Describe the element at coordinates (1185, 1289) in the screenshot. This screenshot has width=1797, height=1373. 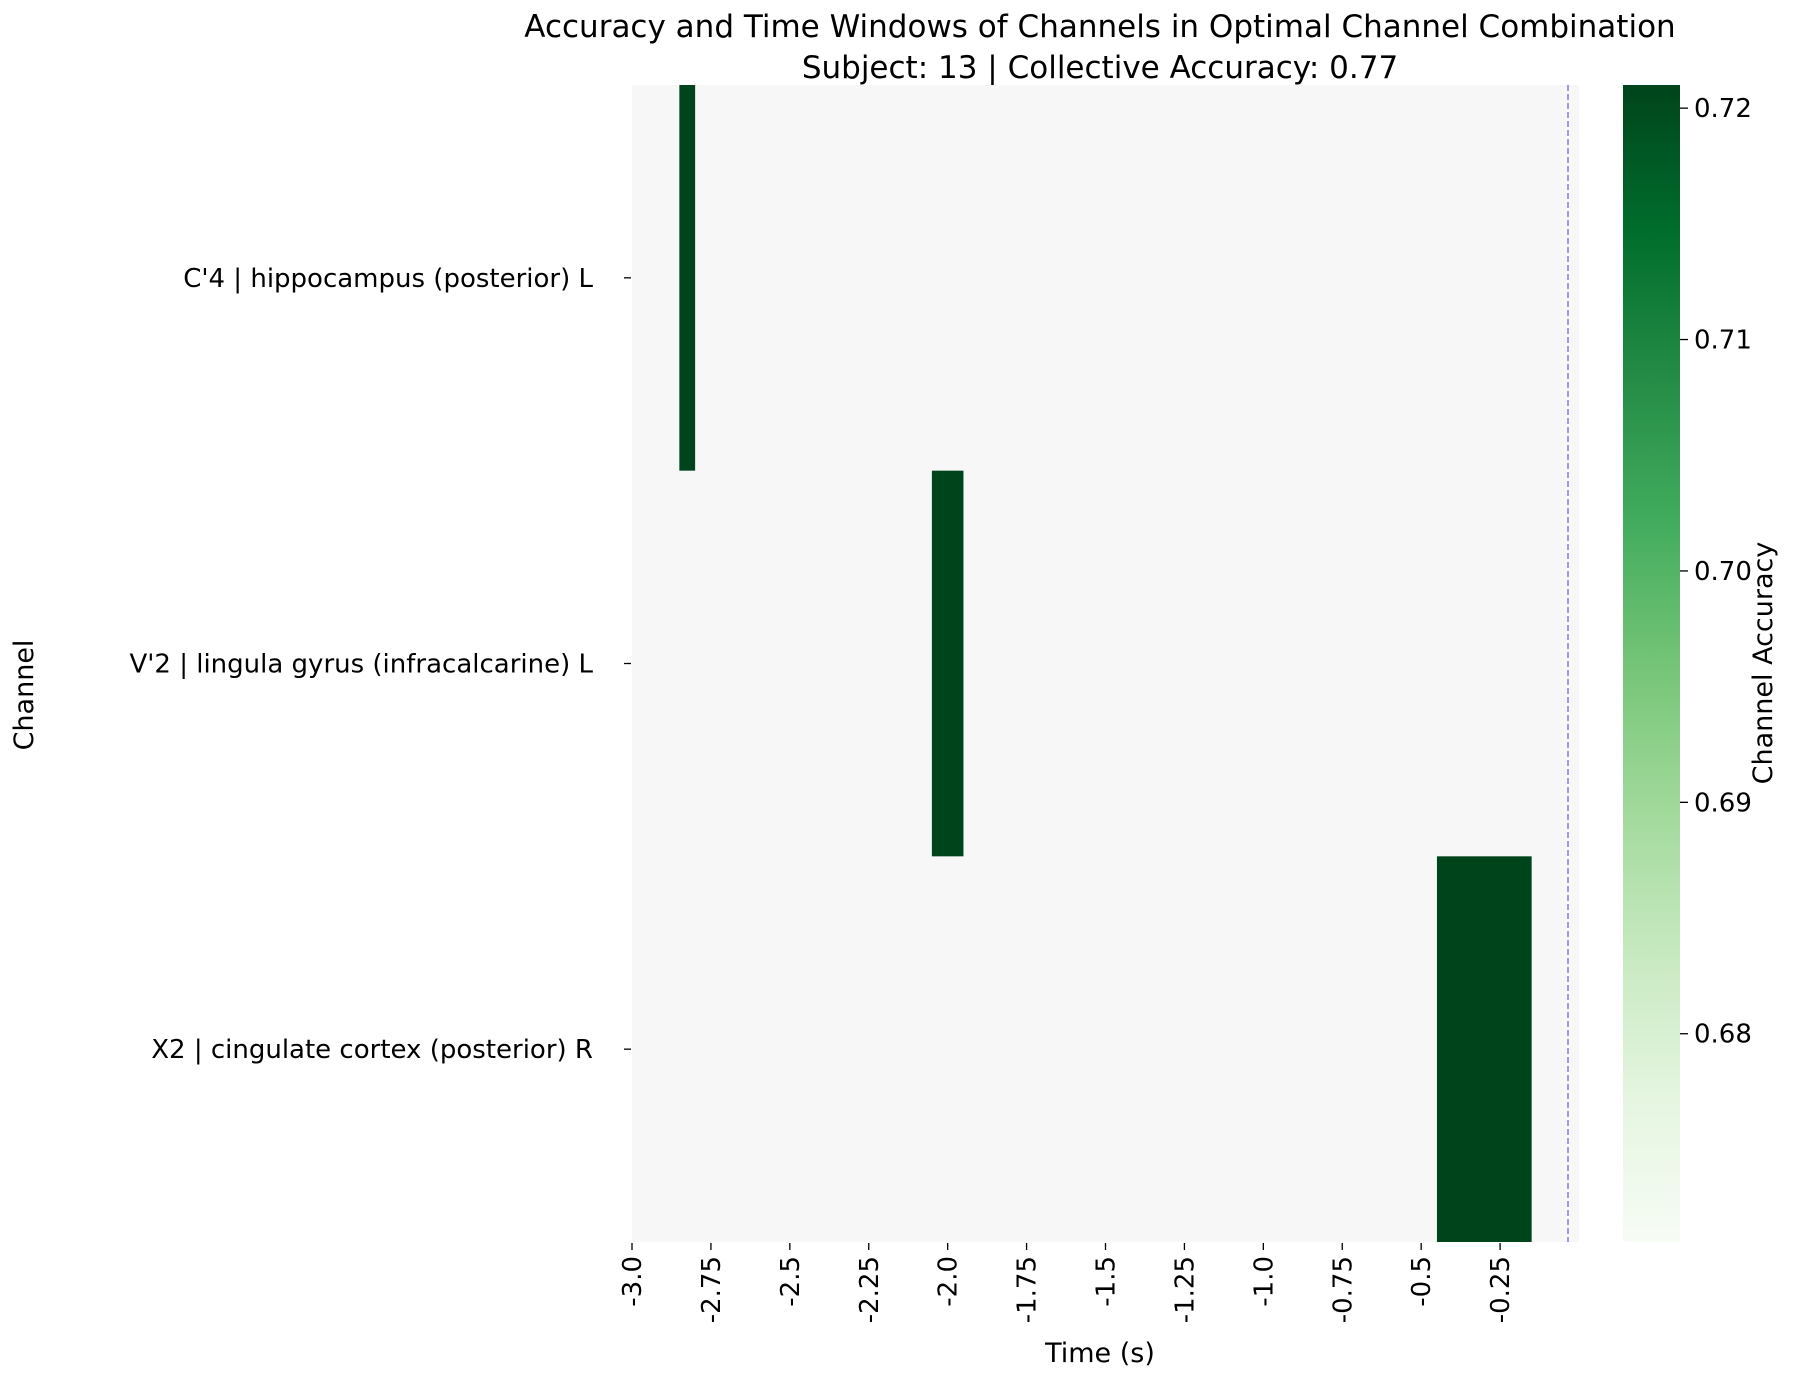
I see `x-tick-label: -1.25` at that location.